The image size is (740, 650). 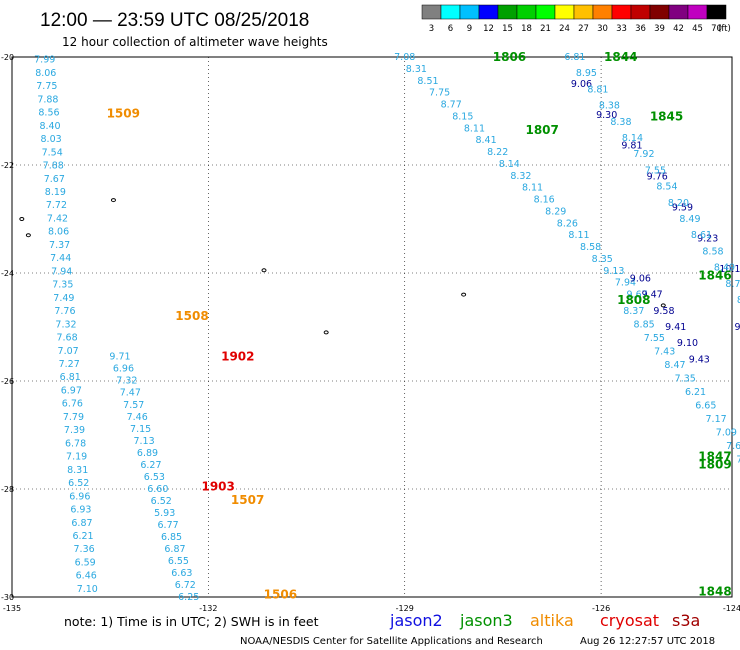 I want to click on swh-value: 7.37, so click(x=59, y=245).